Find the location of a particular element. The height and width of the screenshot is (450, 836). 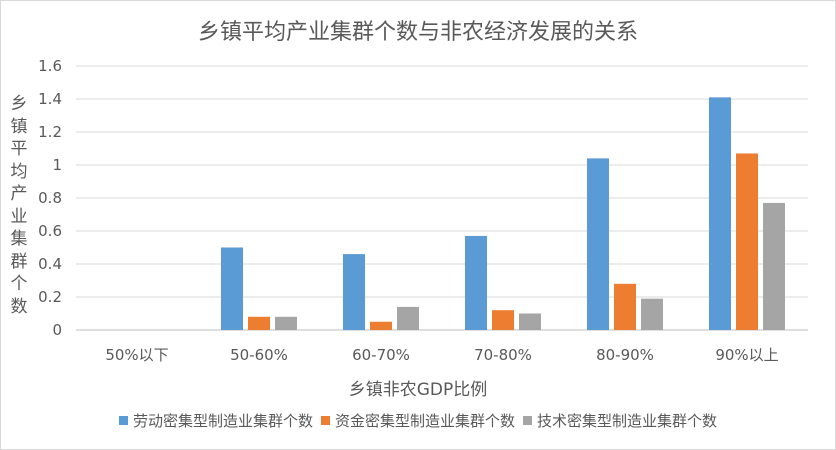

legend: 劳动密集型制造业集群个数 资金密集型制造业集群个数 技术密集型制造业集群个数 is located at coordinates (418, 420).